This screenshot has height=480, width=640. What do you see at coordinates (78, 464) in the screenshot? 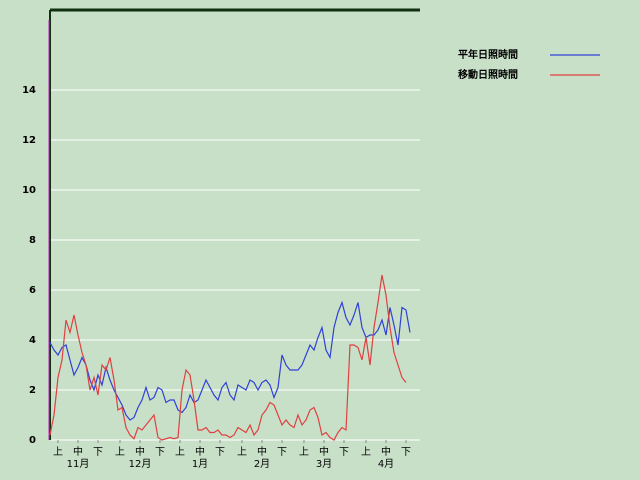
I see `month-label: 11月` at bounding box center [78, 464].